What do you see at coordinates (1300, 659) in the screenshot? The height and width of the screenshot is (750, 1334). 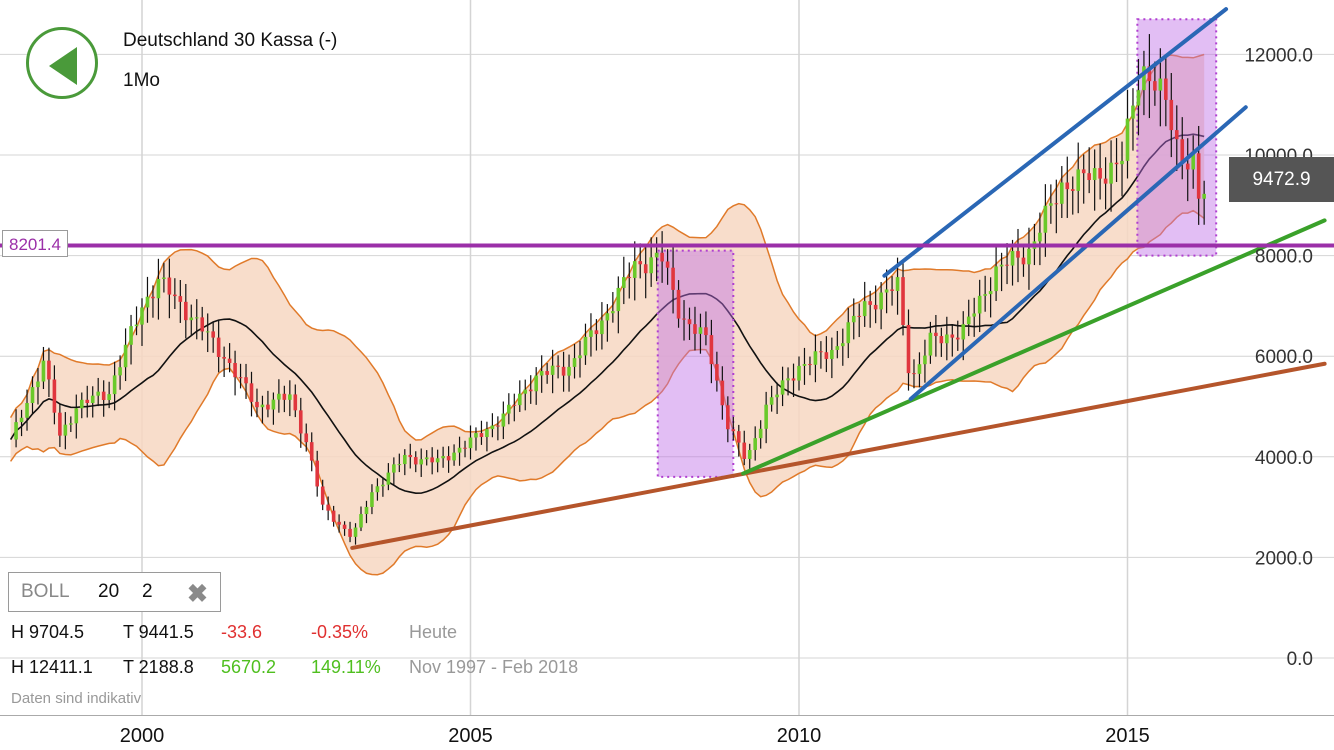 I see `y-tick-label: 0.0` at bounding box center [1300, 659].